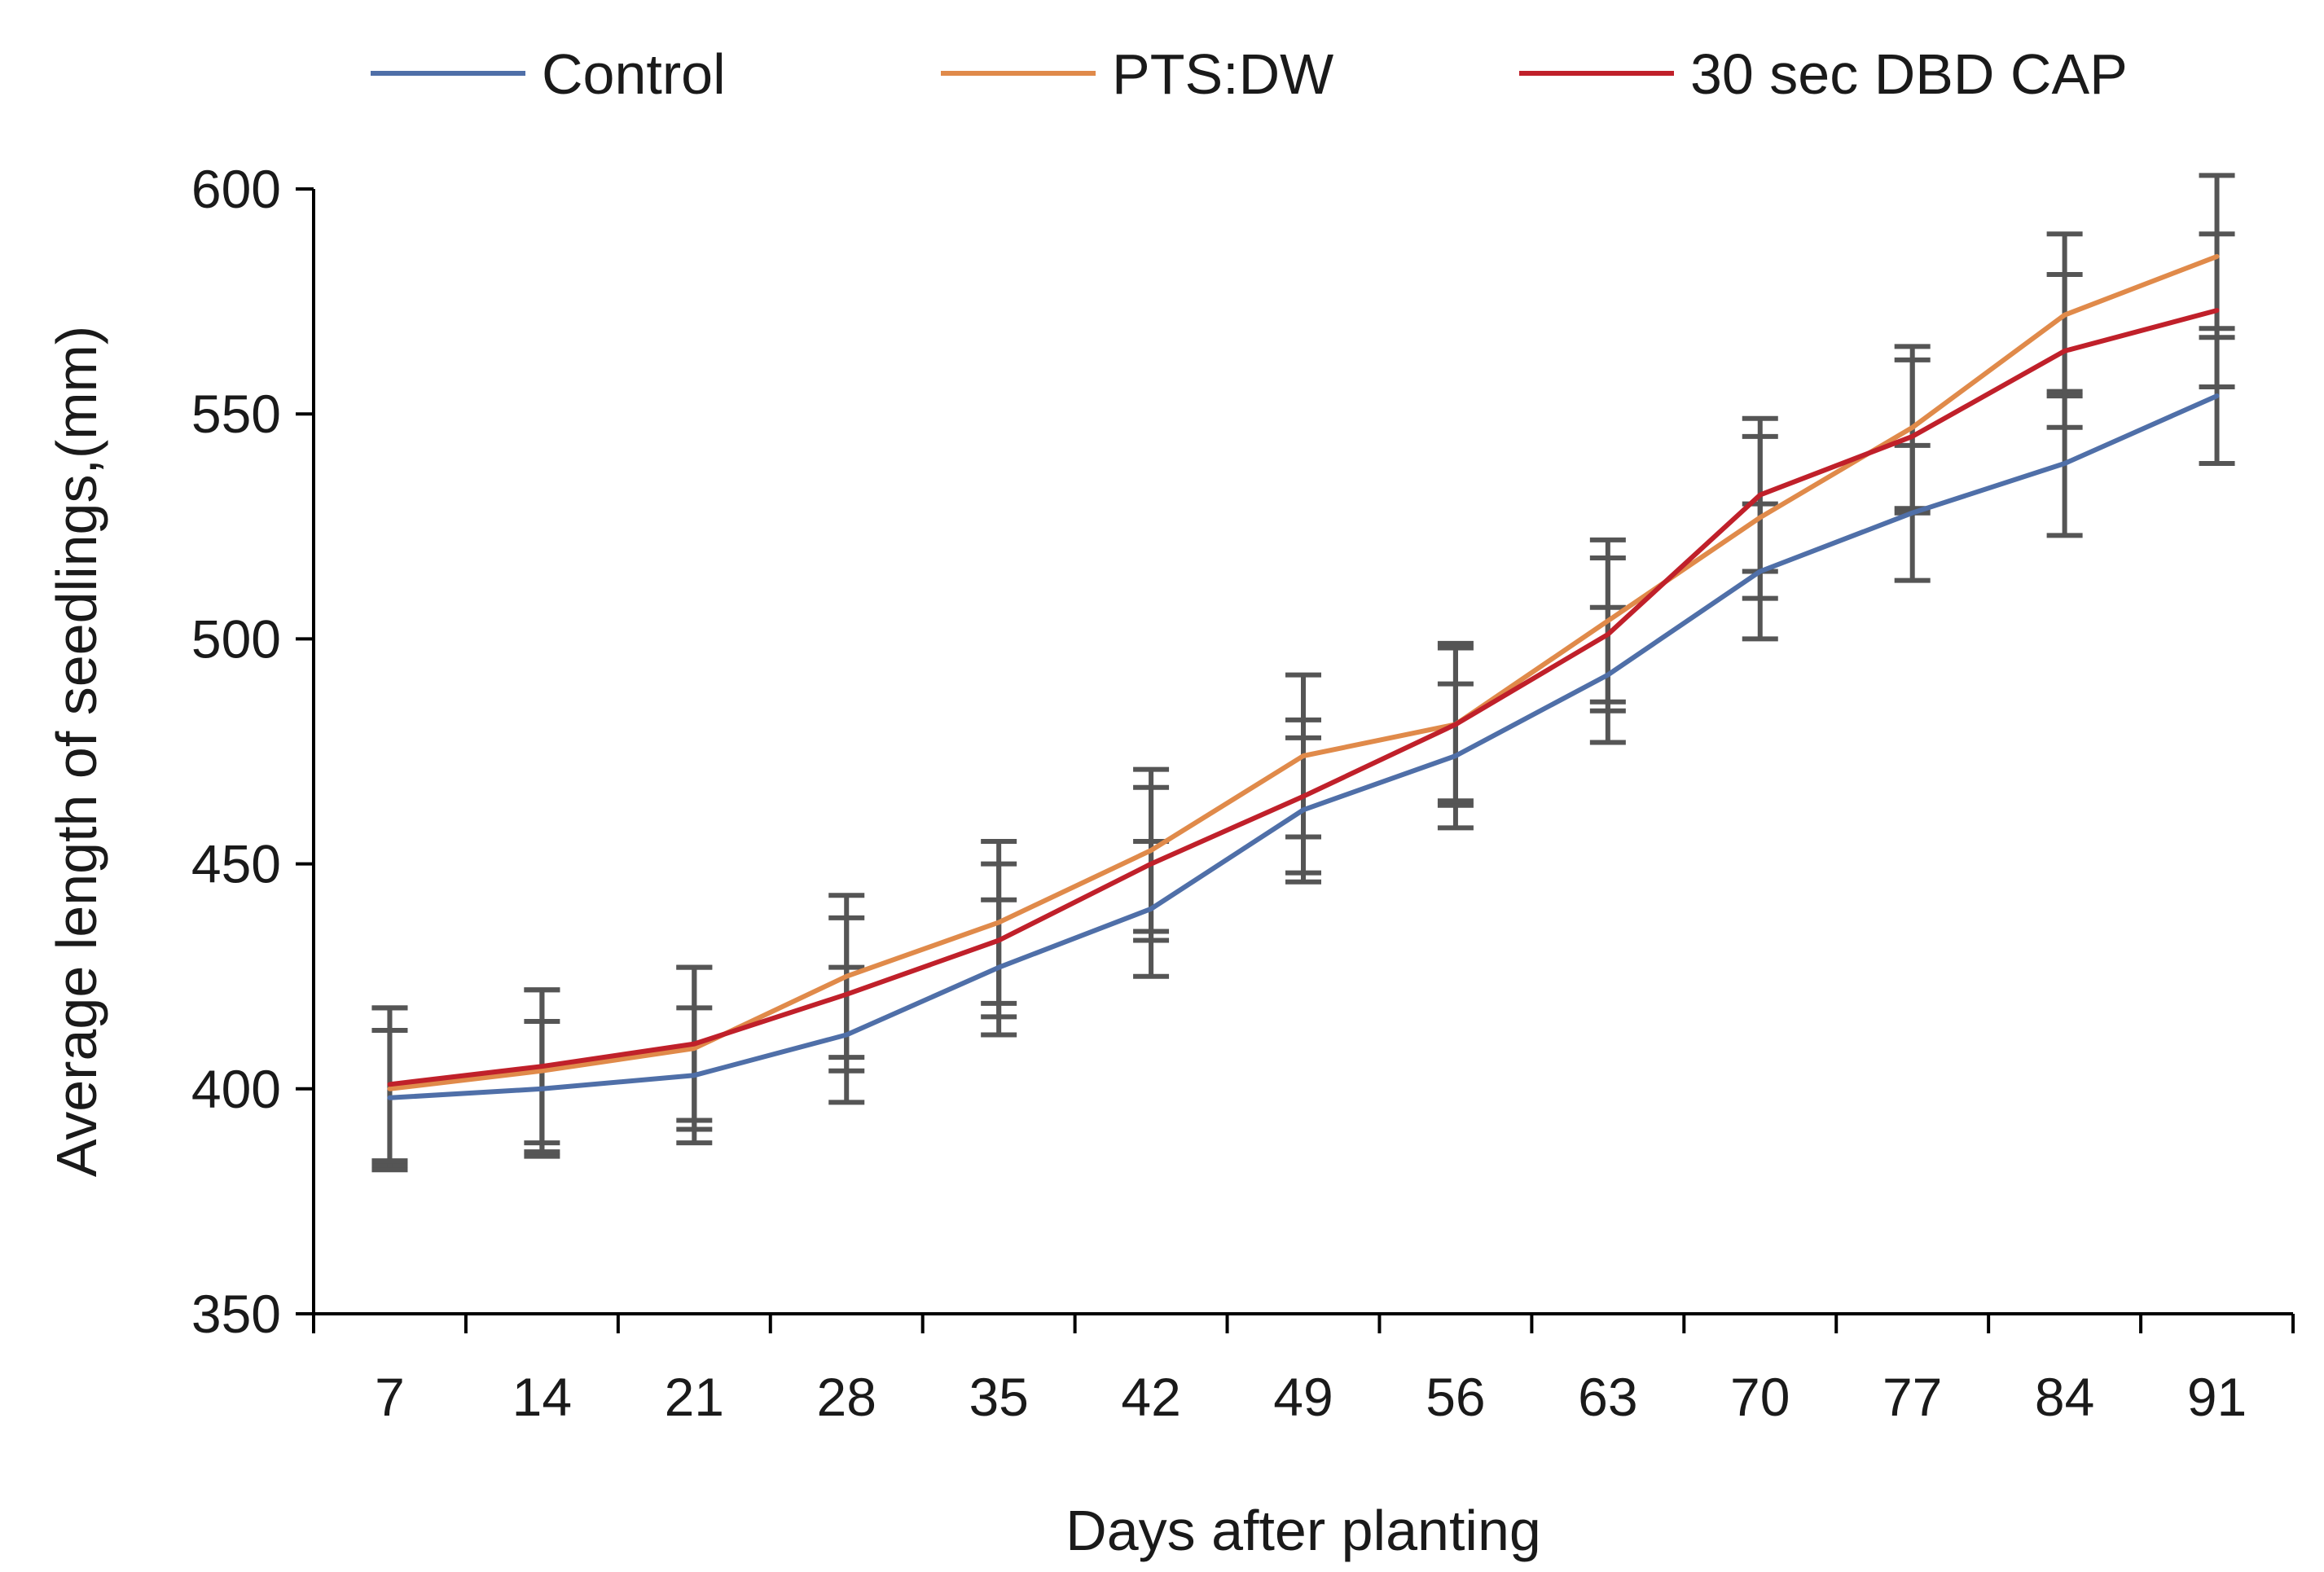  Describe the element at coordinates (236, 414) in the screenshot. I see `y-tick-label: 550` at that location.